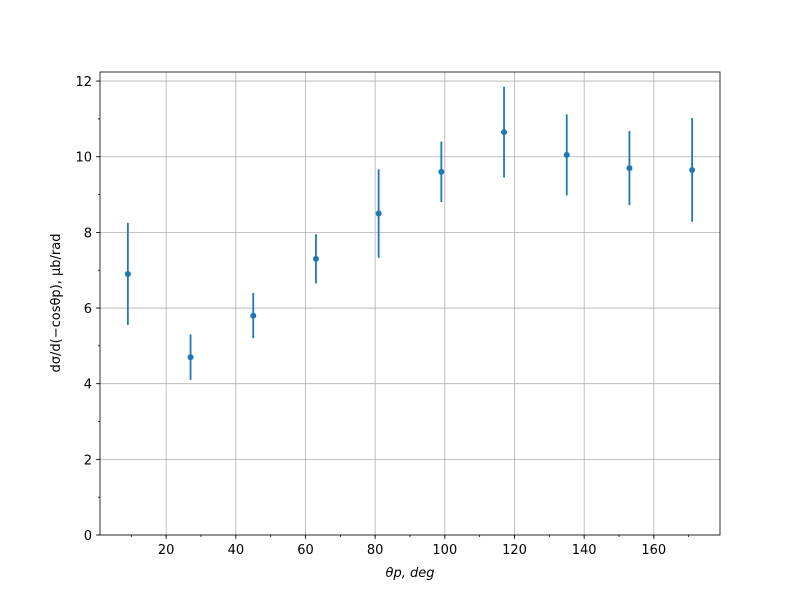 The image size is (800, 600). What do you see at coordinates (88, 536) in the screenshot?
I see `y-tick-label: 0` at bounding box center [88, 536].